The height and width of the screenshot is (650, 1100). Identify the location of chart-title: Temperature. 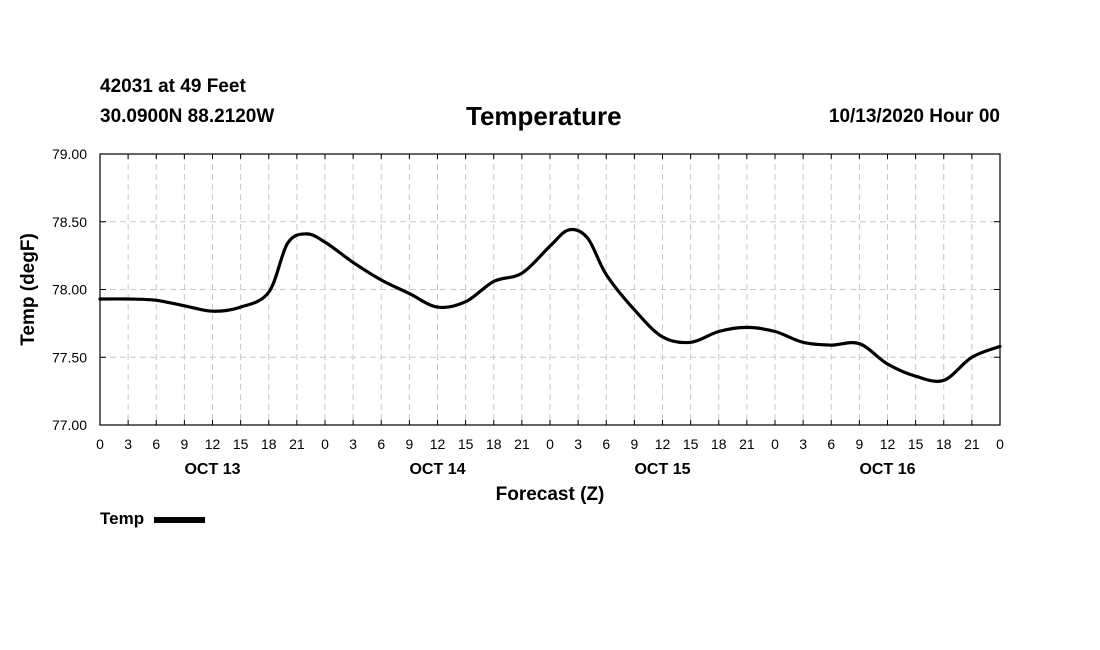
(544, 116).